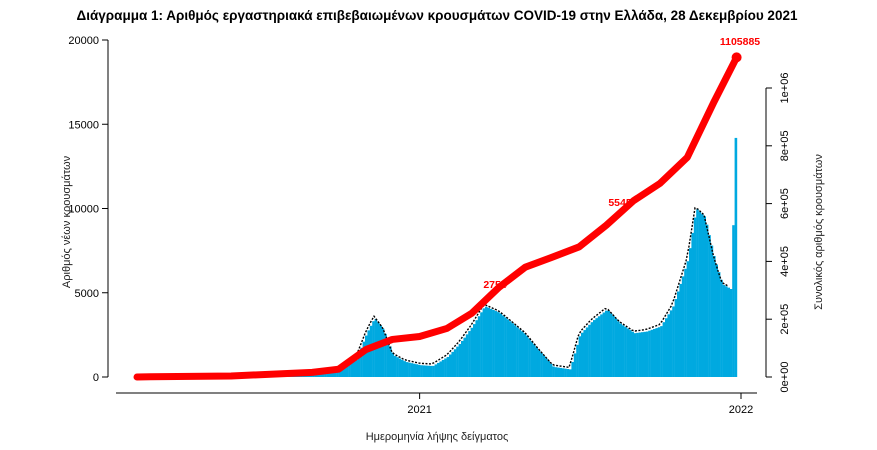  I want to click on x-axis-title: Ημερομηνία λήψης δείγματος, so click(437, 437).